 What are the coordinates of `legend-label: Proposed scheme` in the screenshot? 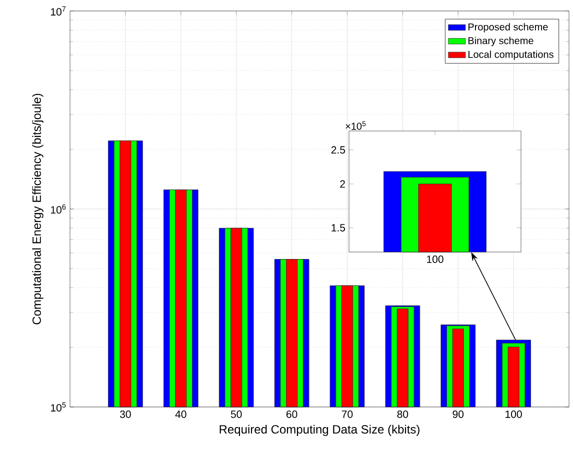 It's located at (508, 27).